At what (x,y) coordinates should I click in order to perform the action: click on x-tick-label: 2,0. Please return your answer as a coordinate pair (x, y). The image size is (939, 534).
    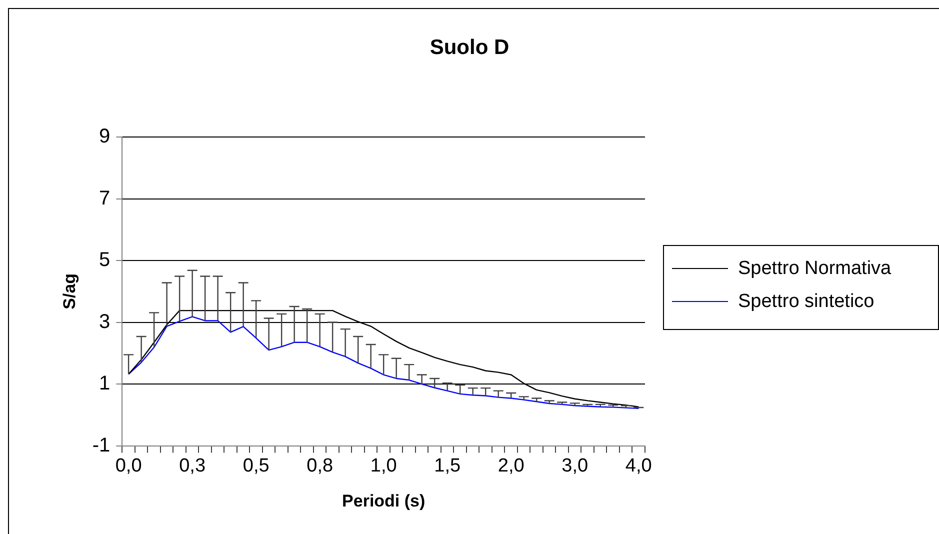
    Looking at the image, I should click on (511, 465).